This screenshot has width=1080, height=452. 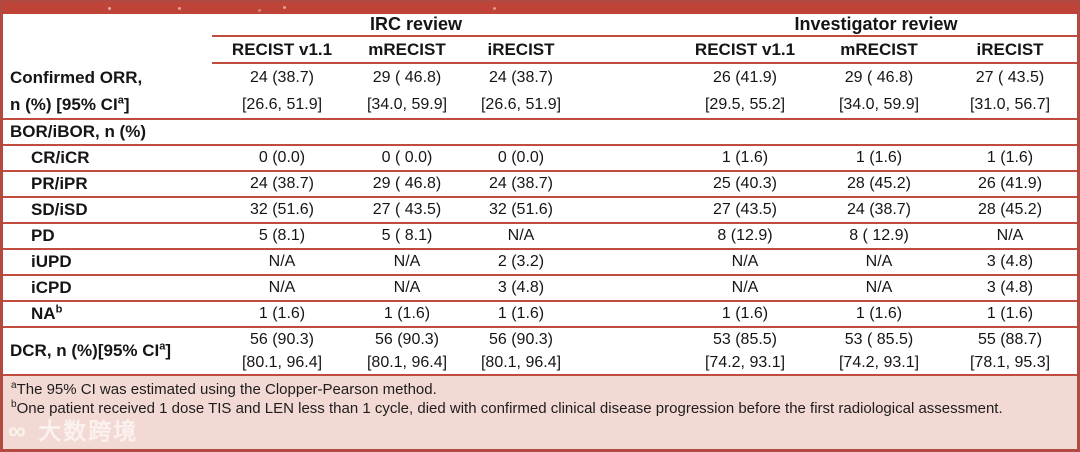 I want to click on data-cell: 0 ( 0.0), so click(x=407, y=158).